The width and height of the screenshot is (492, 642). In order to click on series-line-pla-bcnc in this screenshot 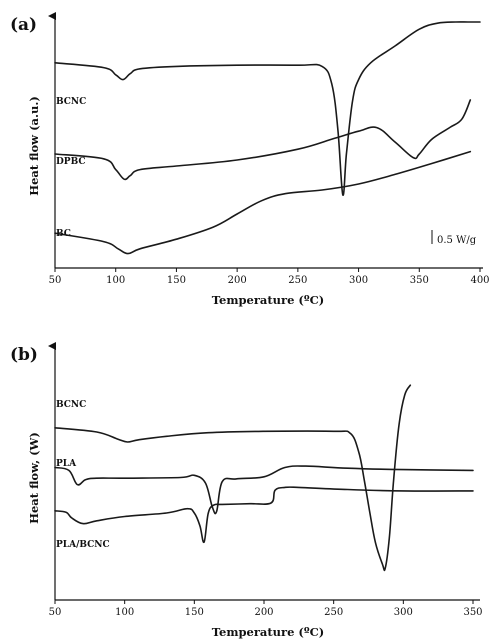, I will do `click(264, 515)`.